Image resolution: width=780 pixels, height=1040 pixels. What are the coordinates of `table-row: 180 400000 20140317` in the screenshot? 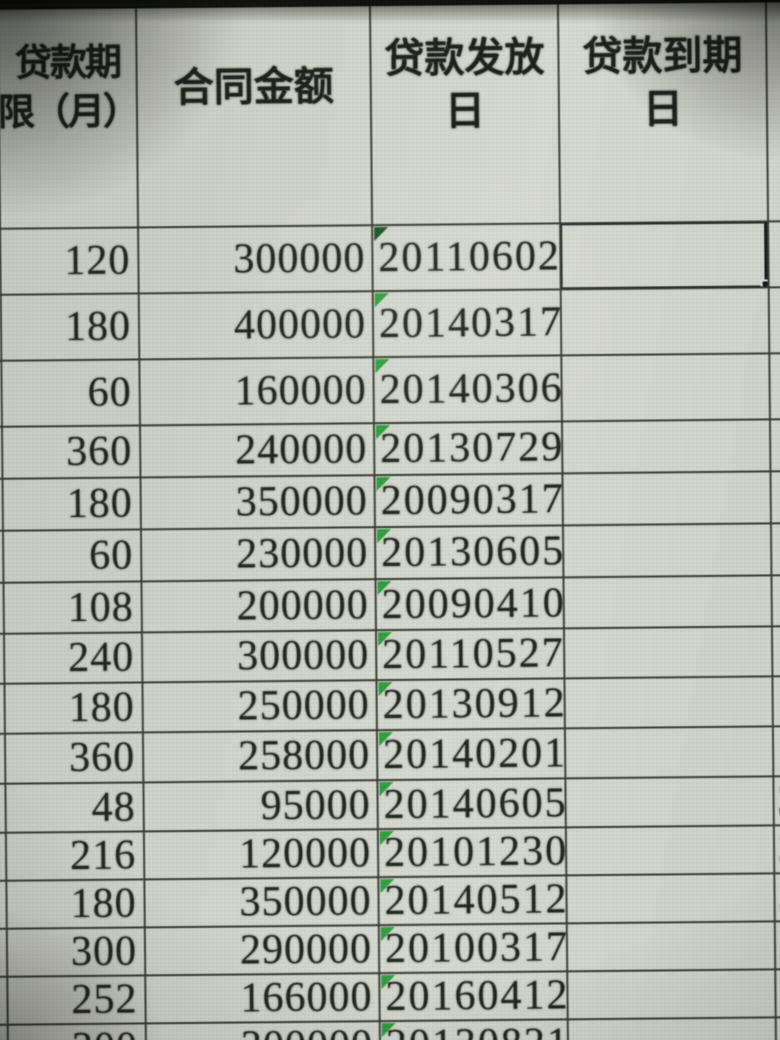 It's located at (390, 325).